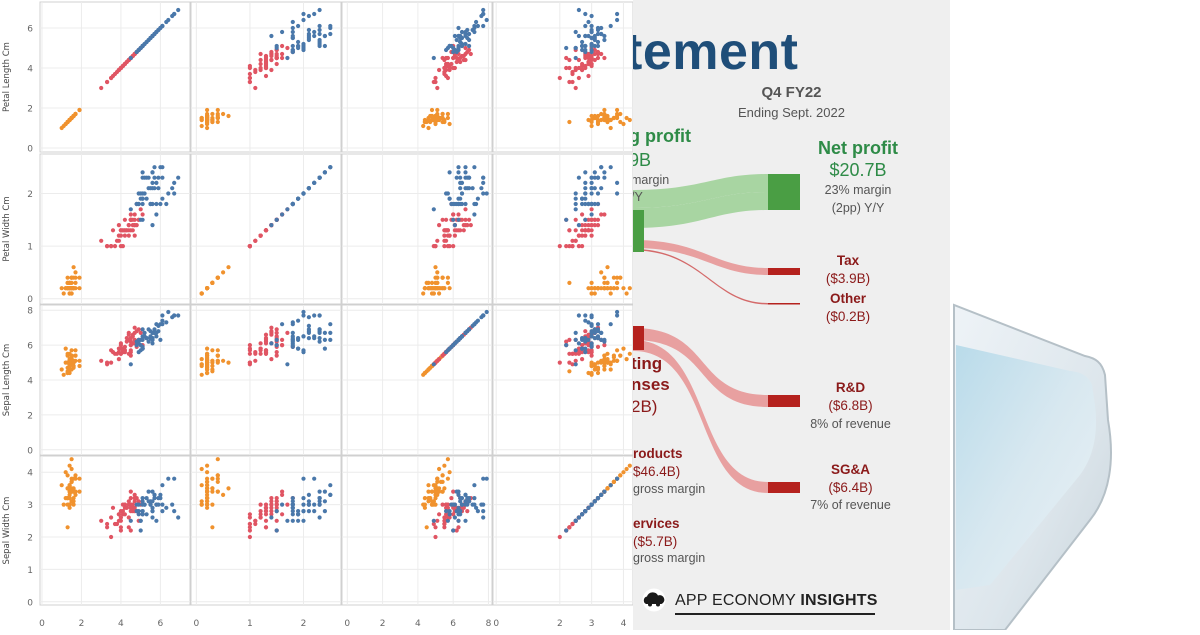 This screenshot has height=635, width=1200. What do you see at coordinates (848, 316) in the screenshot?
I see `other-value: ($0.2B)` at bounding box center [848, 316].